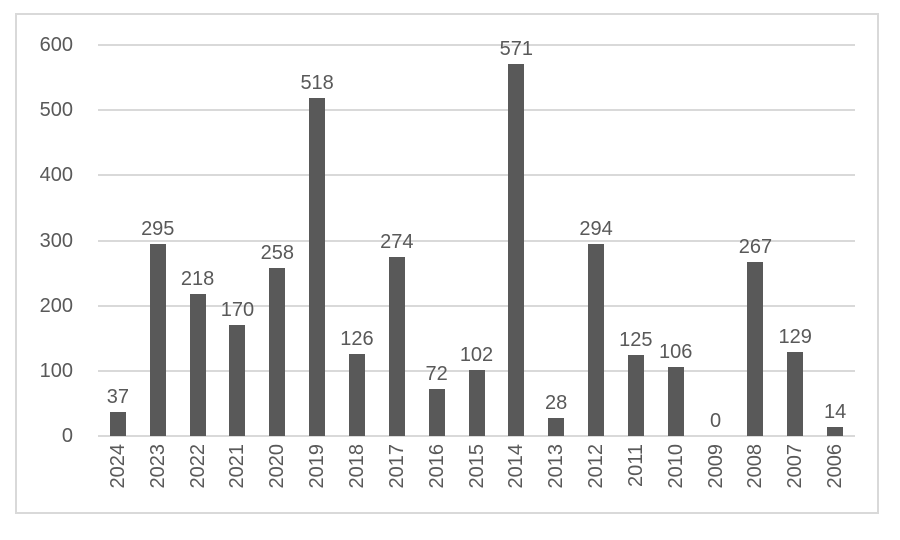  I want to click on x-tick-label: 2021, so click(237, 466).